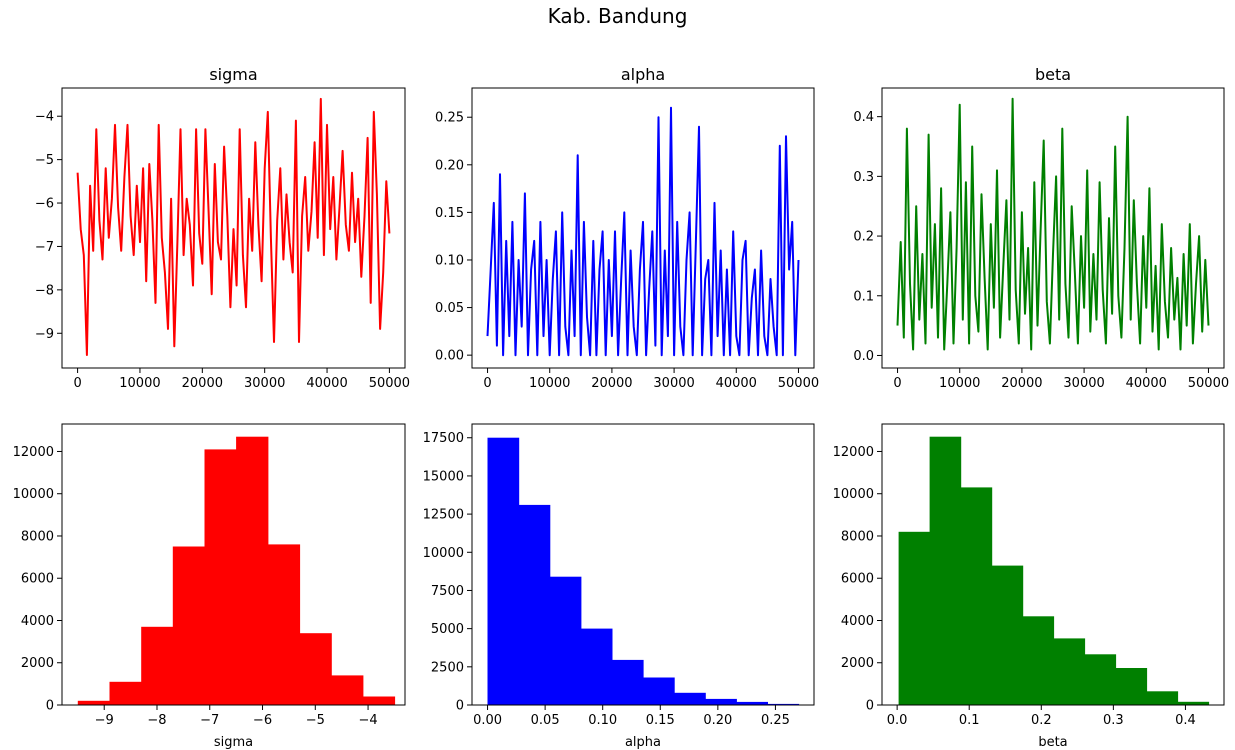 This screenshot has width=1235, height=750. Describe the element at coordinates (863, 356) in the screenshot. I see `panel-3-y-tick-label: 0.0` at that location.